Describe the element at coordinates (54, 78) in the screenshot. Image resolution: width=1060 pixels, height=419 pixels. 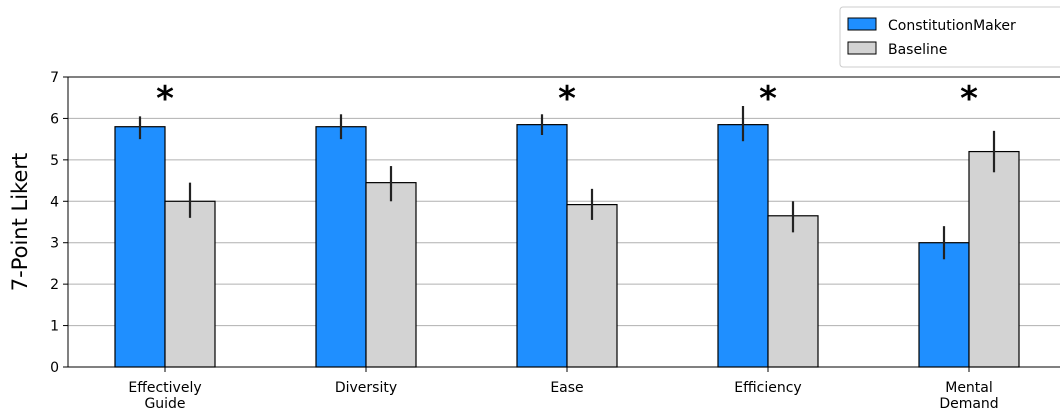
I see `y-tick-label: 7` at that location.